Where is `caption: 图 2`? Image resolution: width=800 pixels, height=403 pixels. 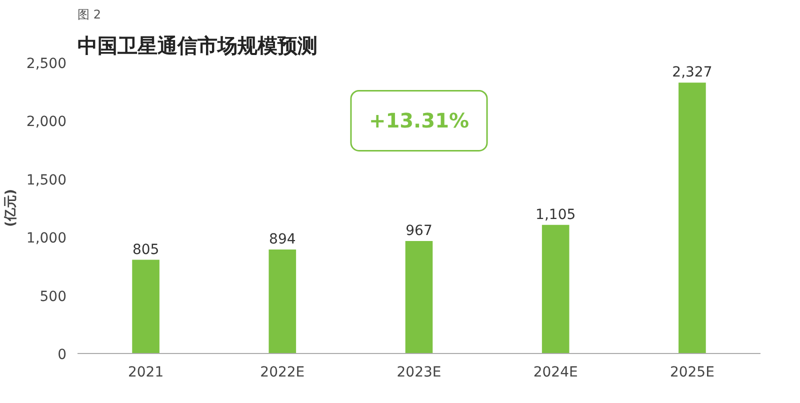 caption: 图 2 is located at coordinates (89, 15).